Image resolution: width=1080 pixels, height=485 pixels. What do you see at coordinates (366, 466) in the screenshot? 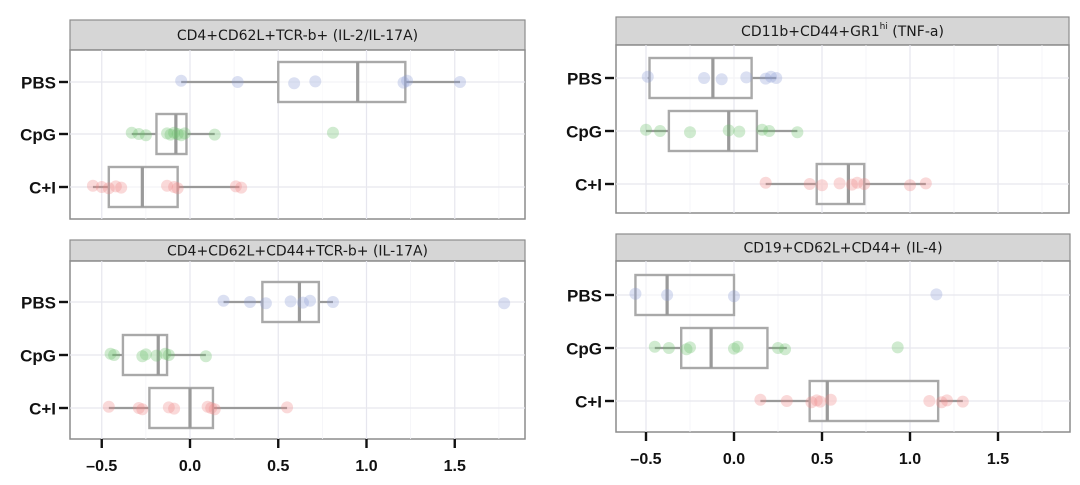
I see `x-tick-label: 1.0` at bounding box center [366, 466].